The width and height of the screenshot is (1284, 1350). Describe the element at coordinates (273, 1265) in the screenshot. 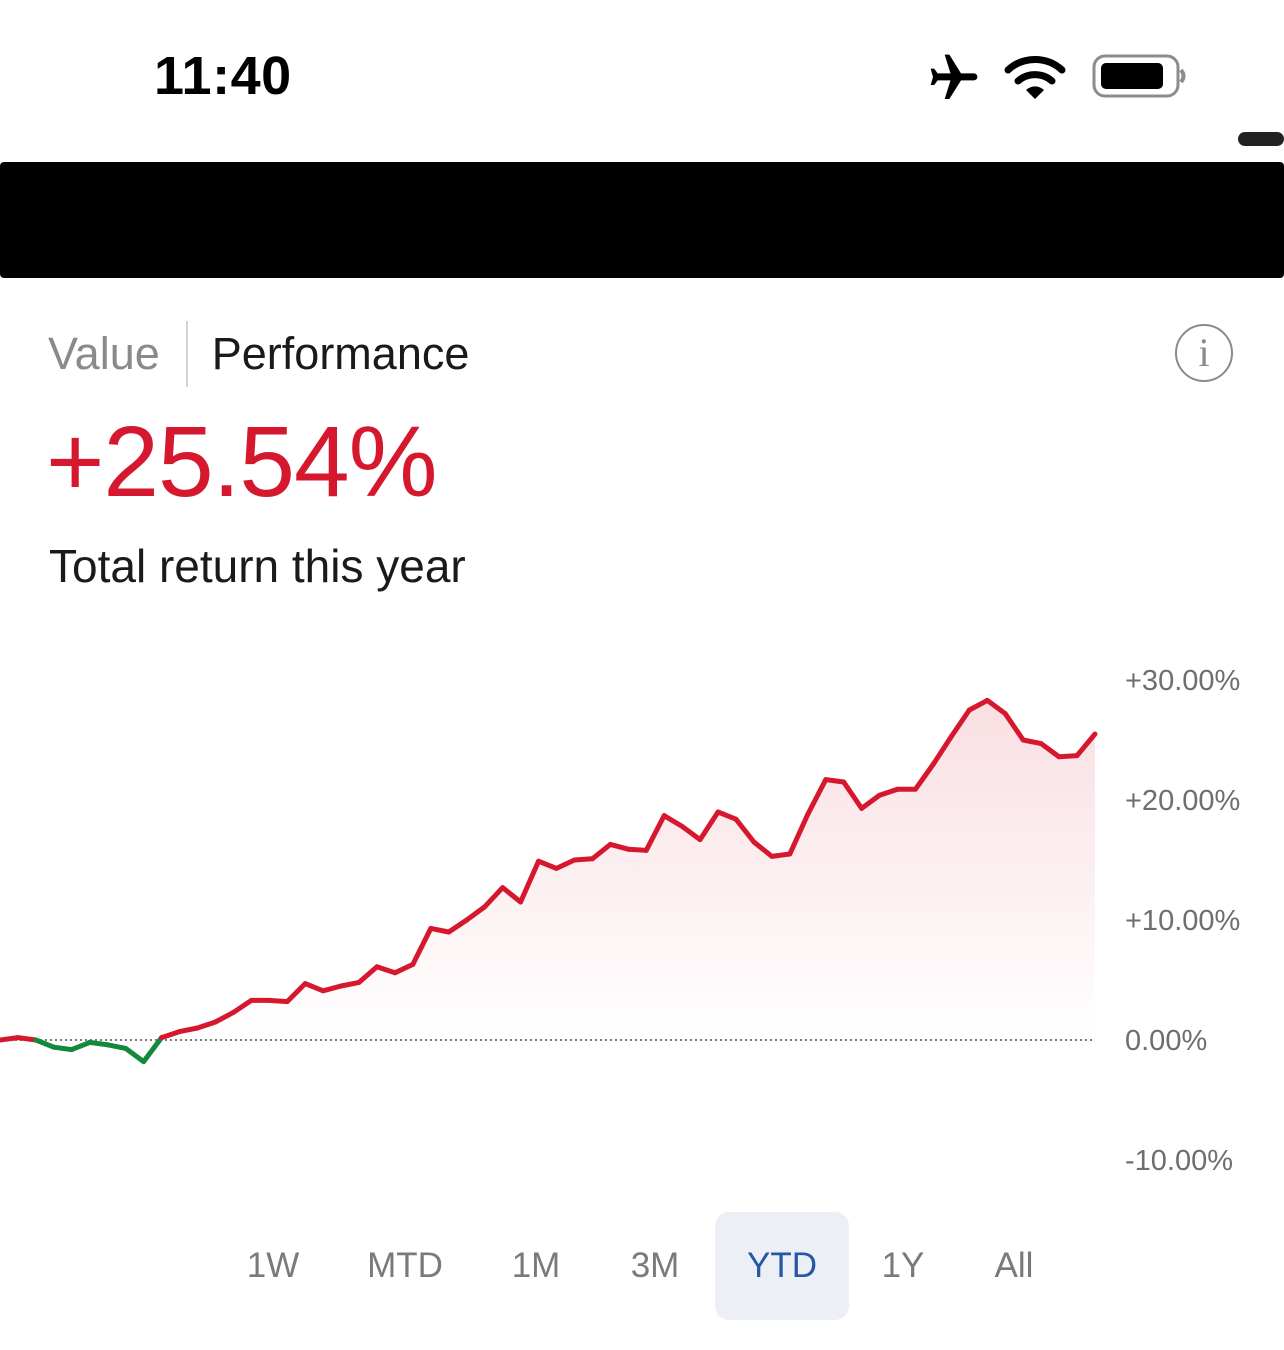

I see `range-1w-button: 1W` at that location.